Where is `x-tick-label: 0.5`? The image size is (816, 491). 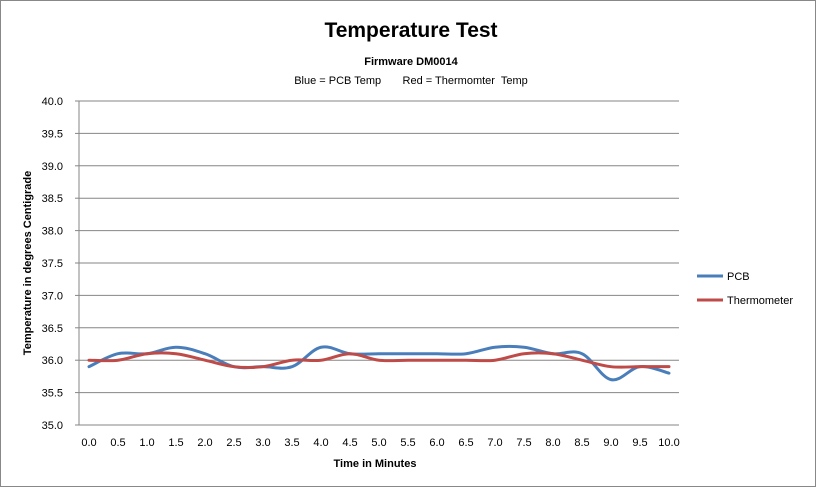
x-tick-label: 0.5 is located at coordinates (117, 443).